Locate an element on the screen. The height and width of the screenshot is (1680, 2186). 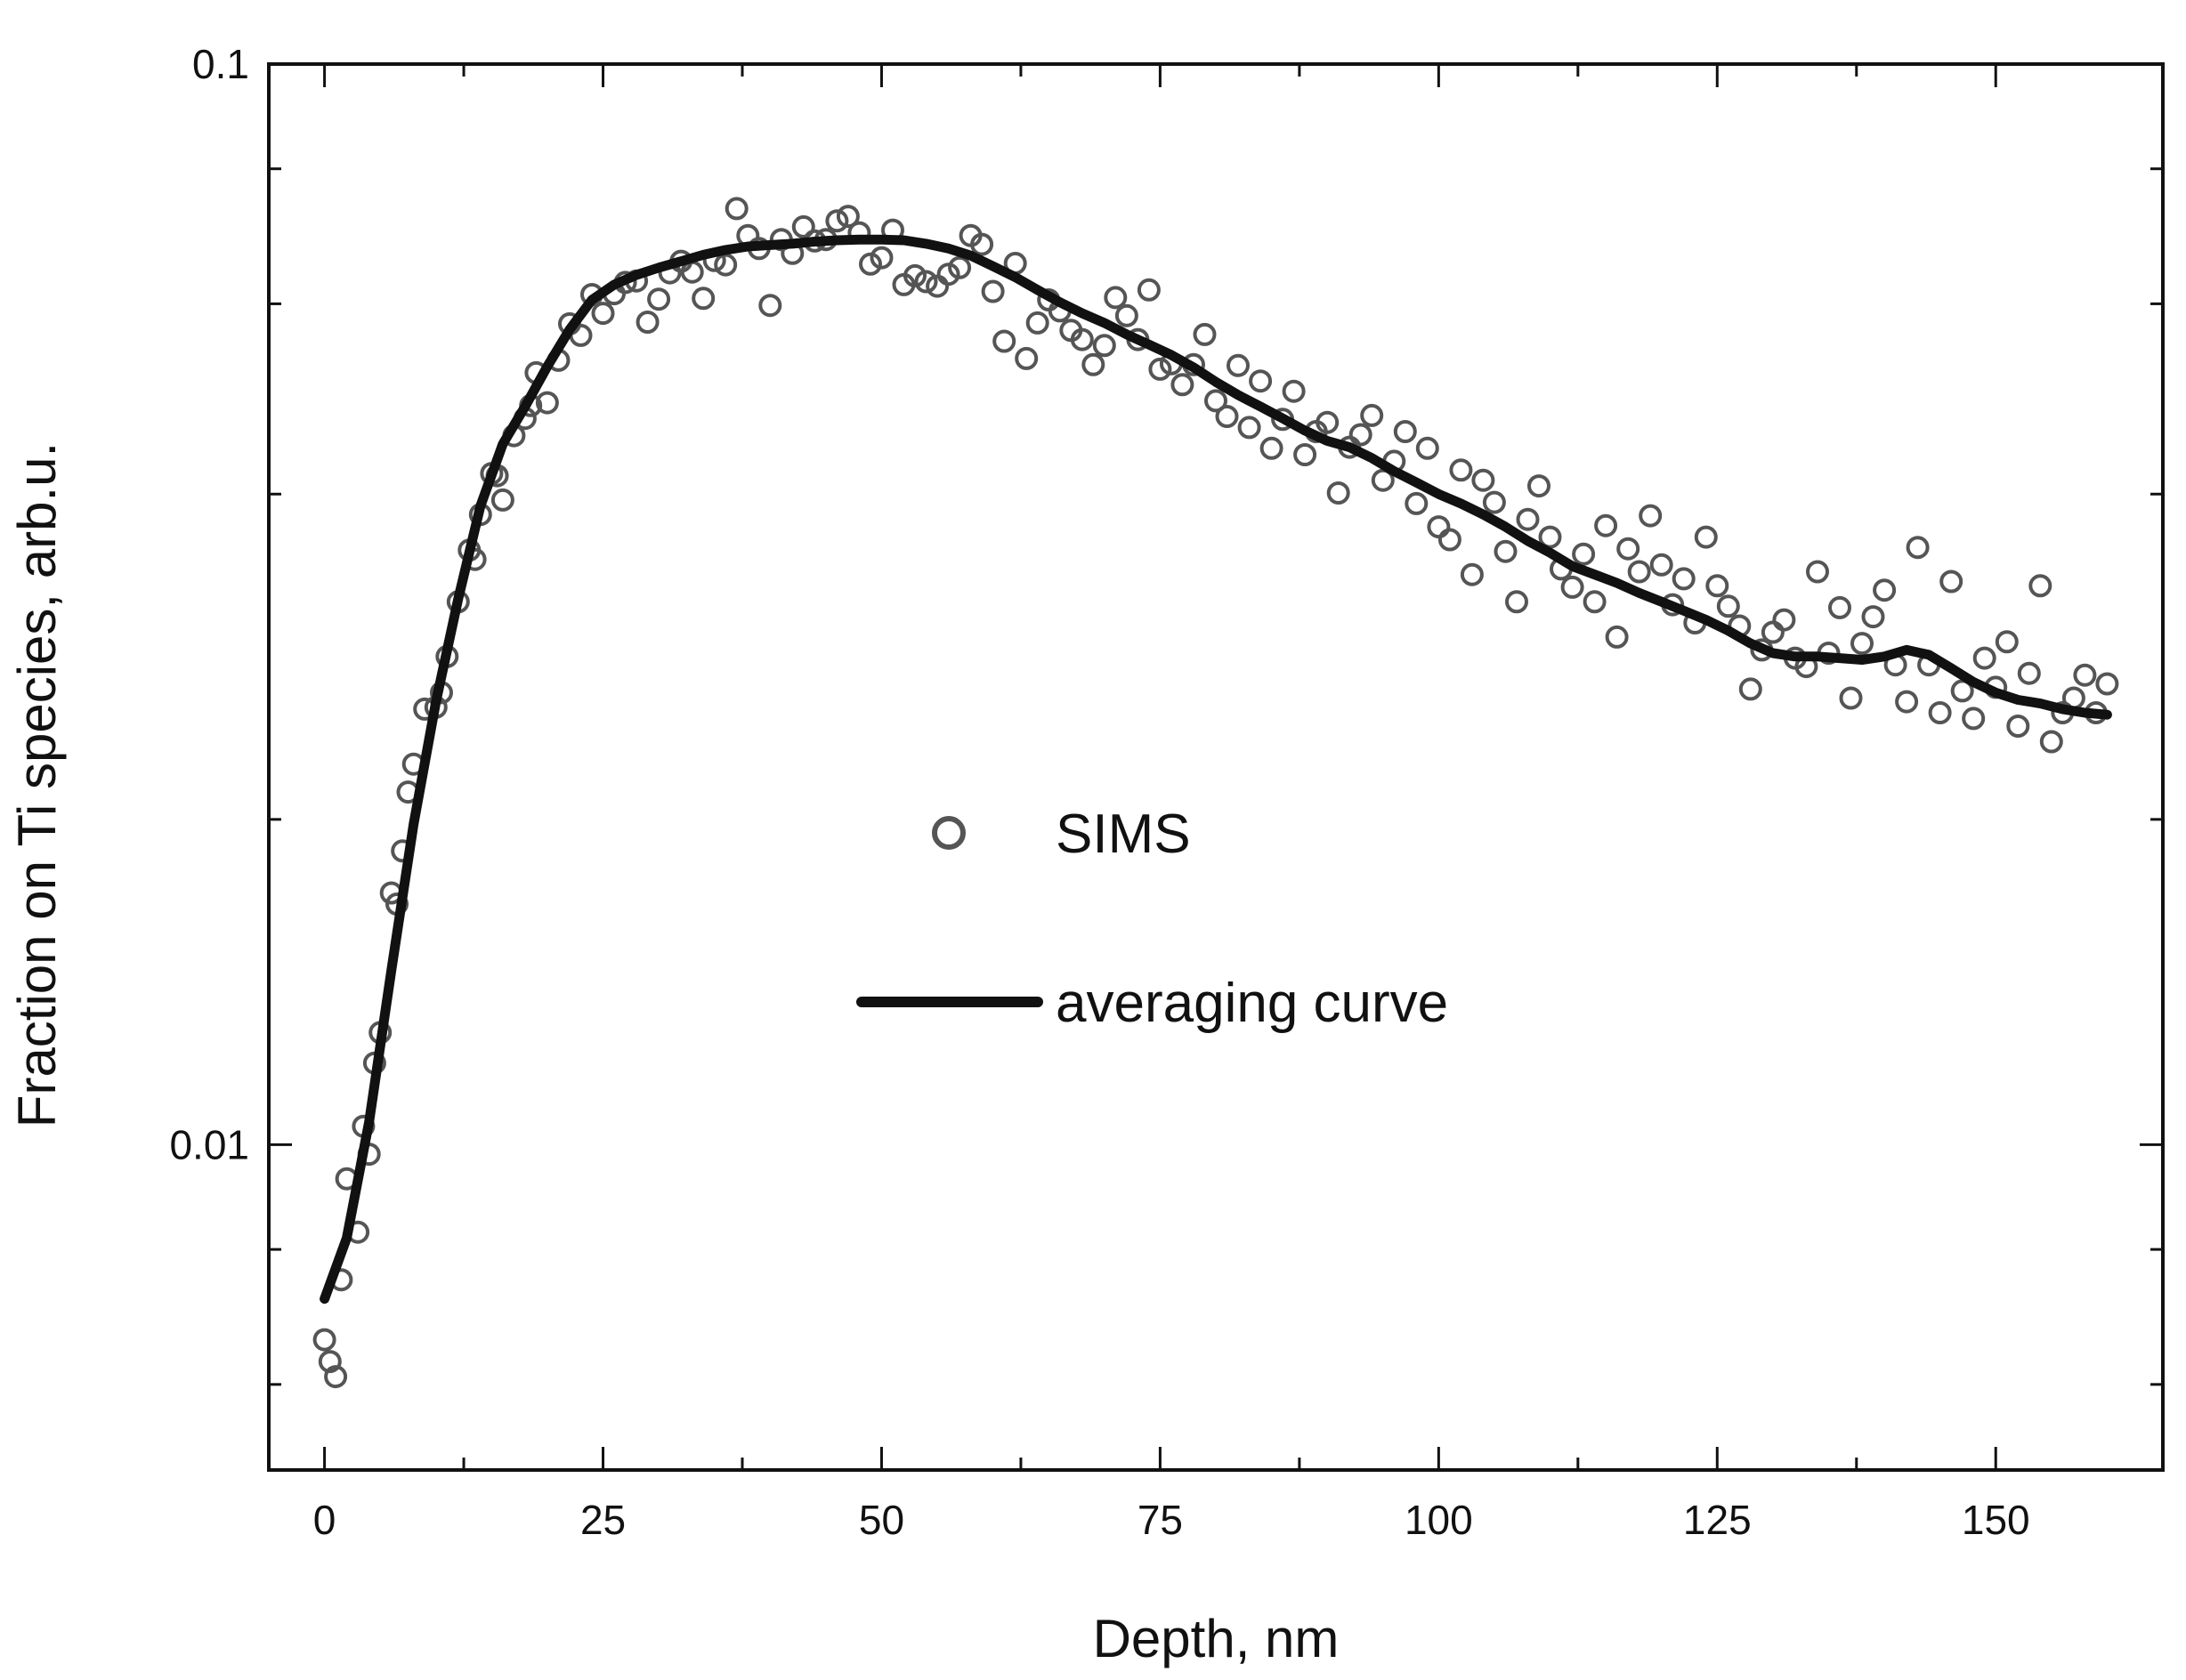
y-tick-label: 0.1 is located at coordinates (220, 64).